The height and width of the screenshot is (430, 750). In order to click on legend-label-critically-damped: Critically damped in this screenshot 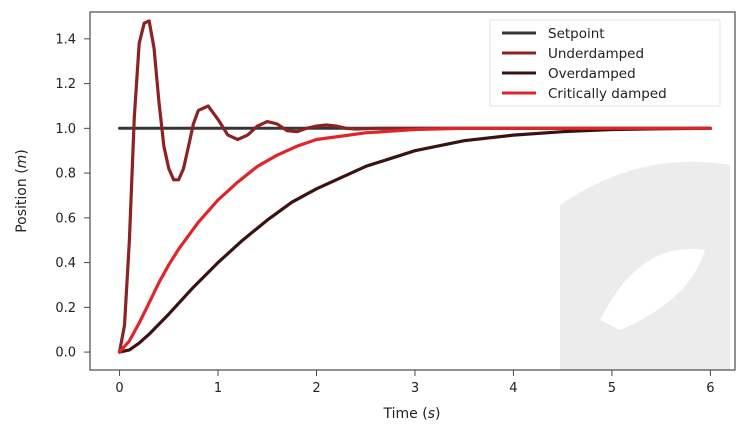, I will do `click(607, 94)`.